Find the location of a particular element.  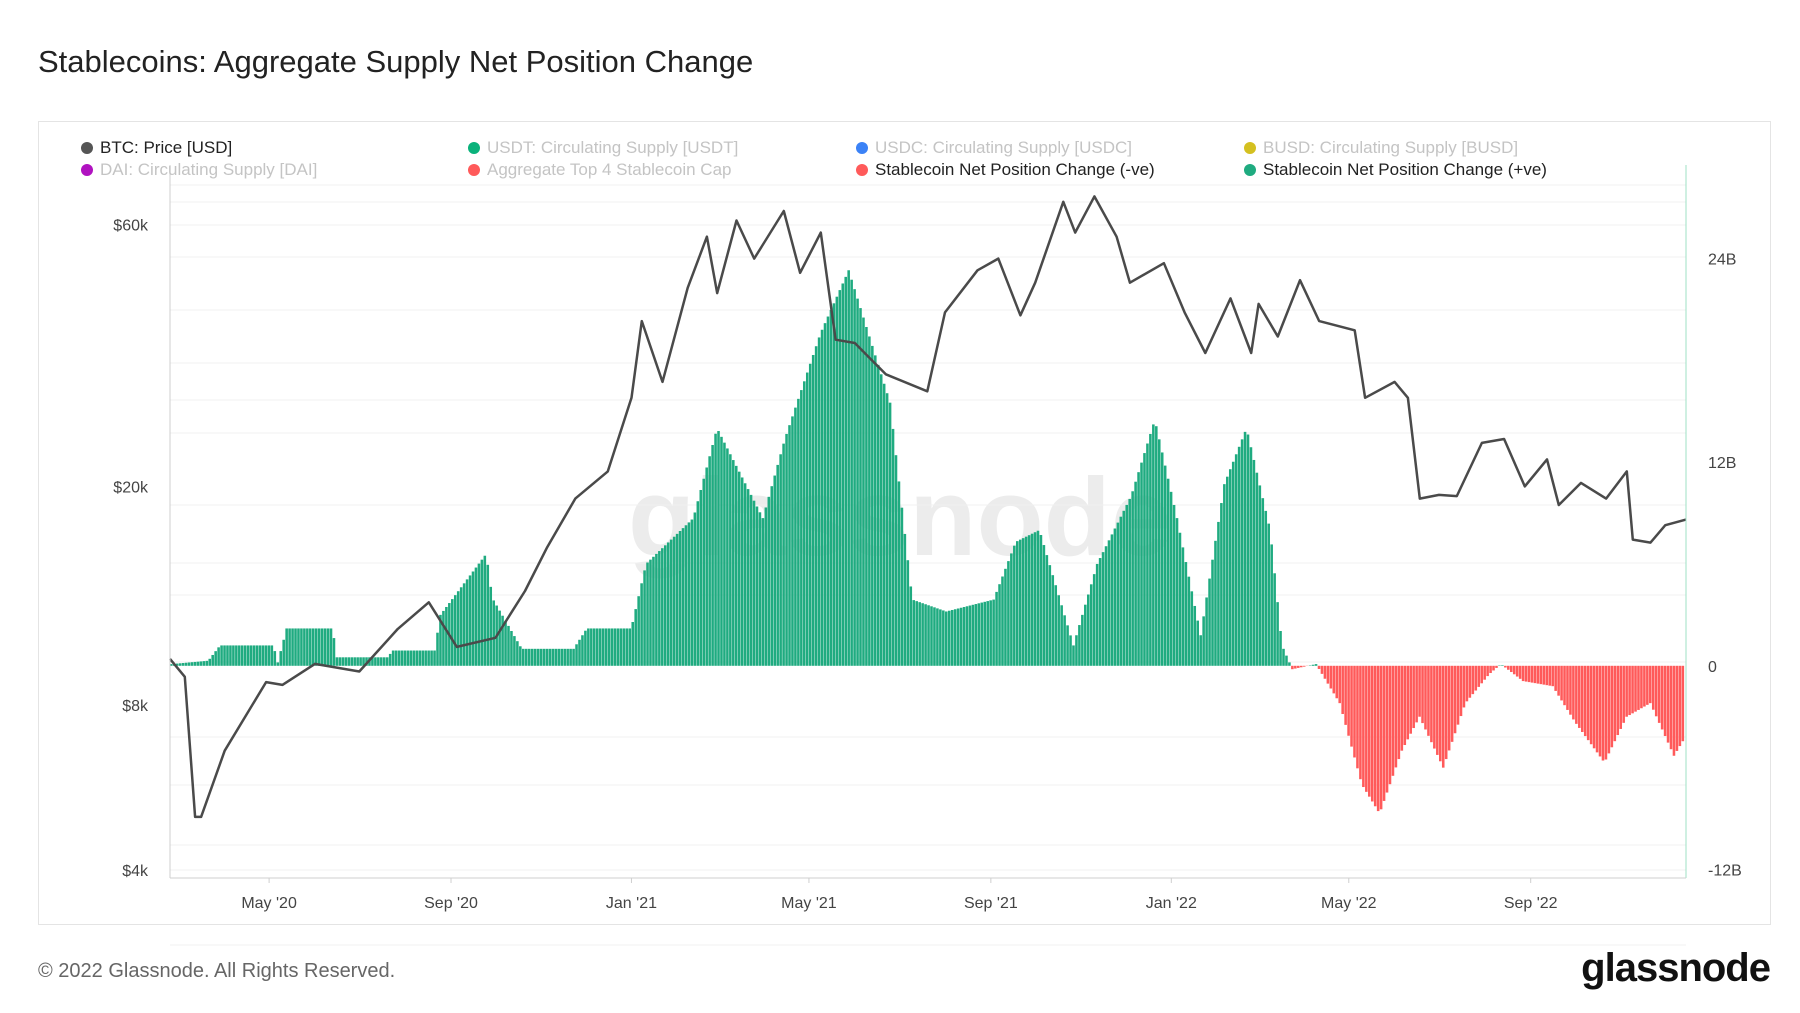

legend-item: BTC: Price [USD] is located at coordinates (156, 148).